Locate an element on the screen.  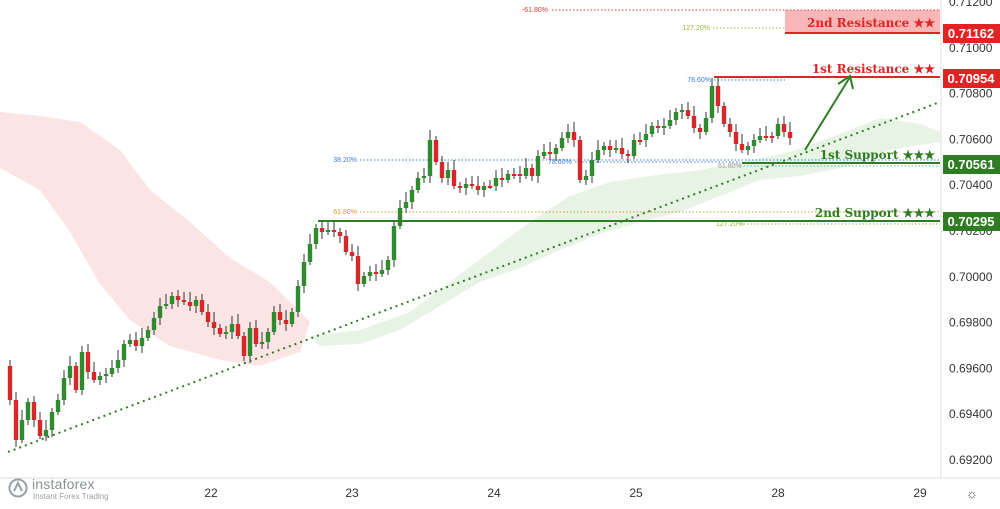
time-axis: 22 23 24 25 28 29 is located at coordinates (565, 493).